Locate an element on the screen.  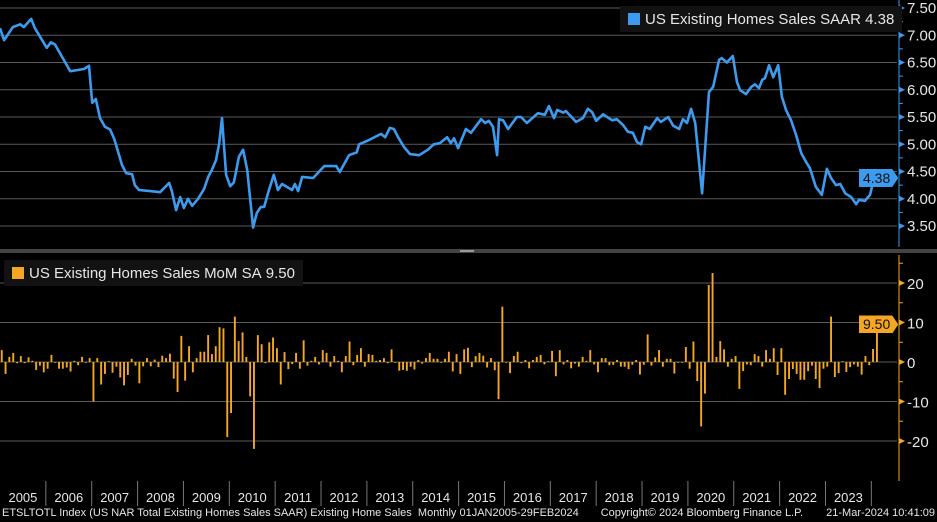
y-tick-label: 7.00 is located at coordinates (921, 35).